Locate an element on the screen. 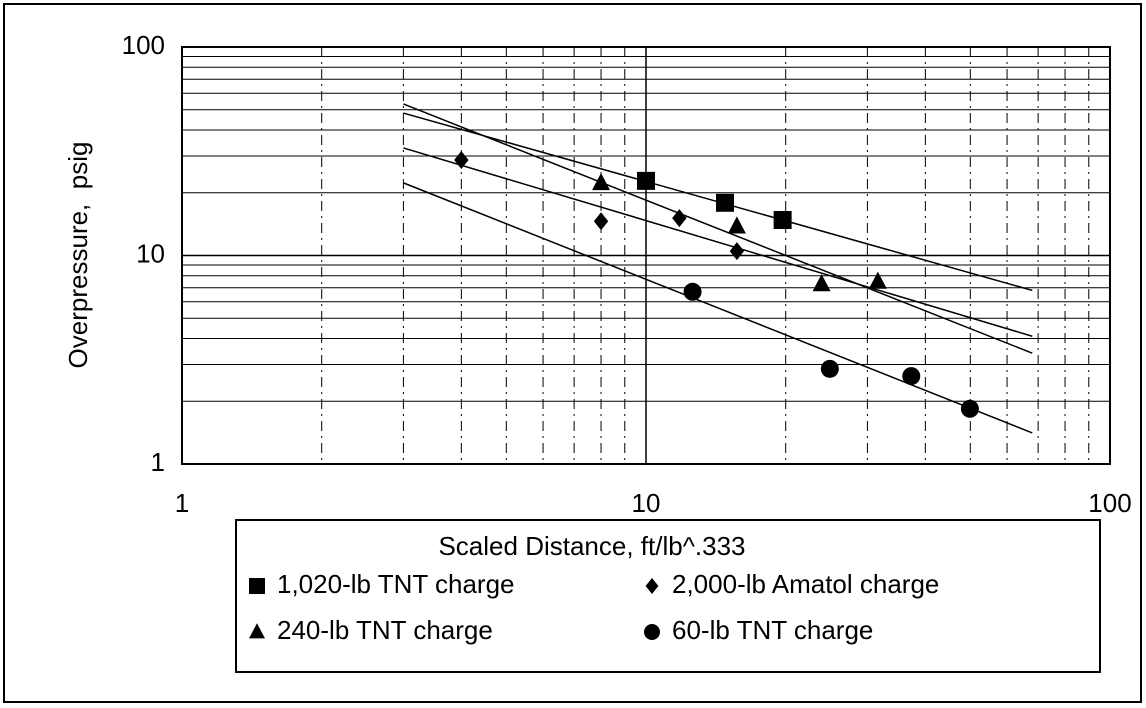 The height and width of the screenshot is (708, 1146). x-axis-label: Scaled Distance, ft/lb^.333 is located at coordinates (591, 546).